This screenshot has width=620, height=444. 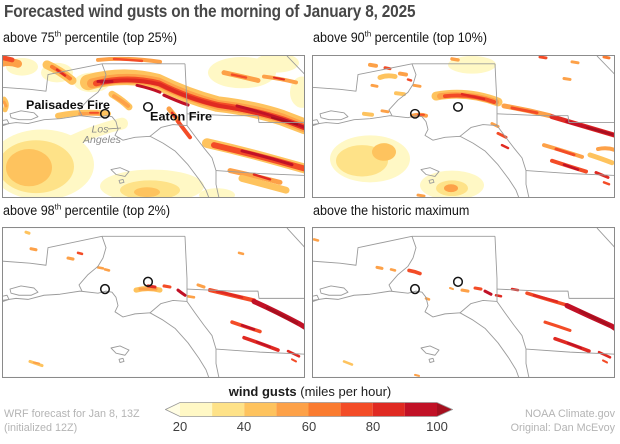 I want to click on panel-label-text: above the historic maximum, so click(x=391, y=210).